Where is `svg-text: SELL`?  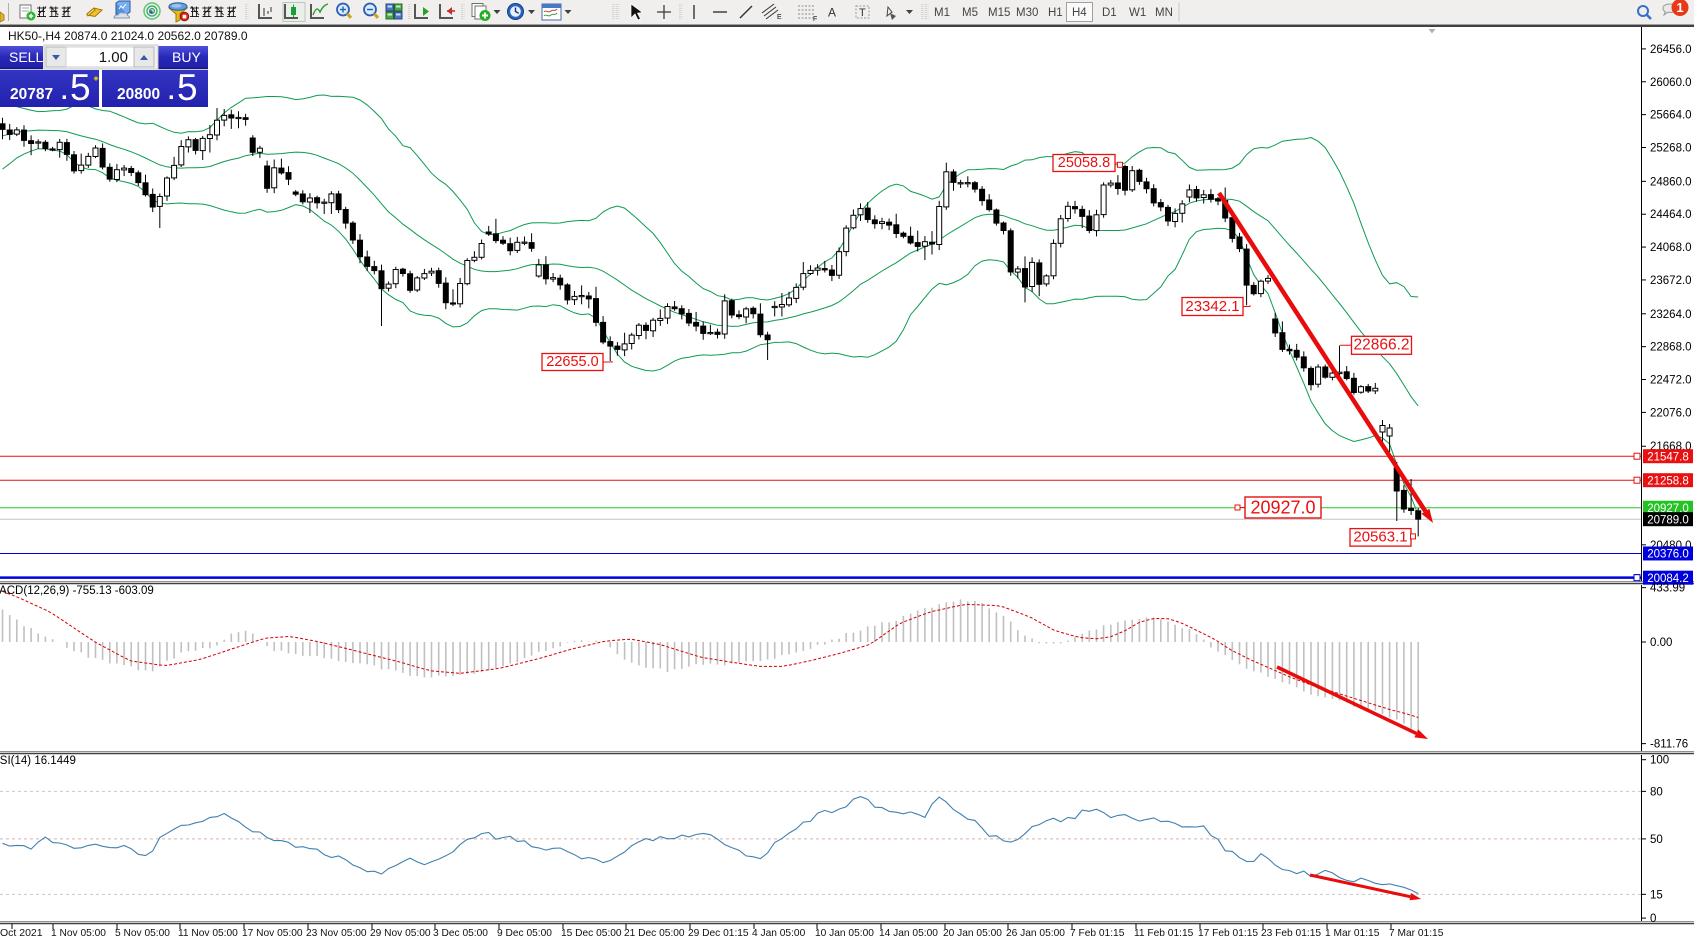
svg-text: SELL is located at coordinates (26, 57).